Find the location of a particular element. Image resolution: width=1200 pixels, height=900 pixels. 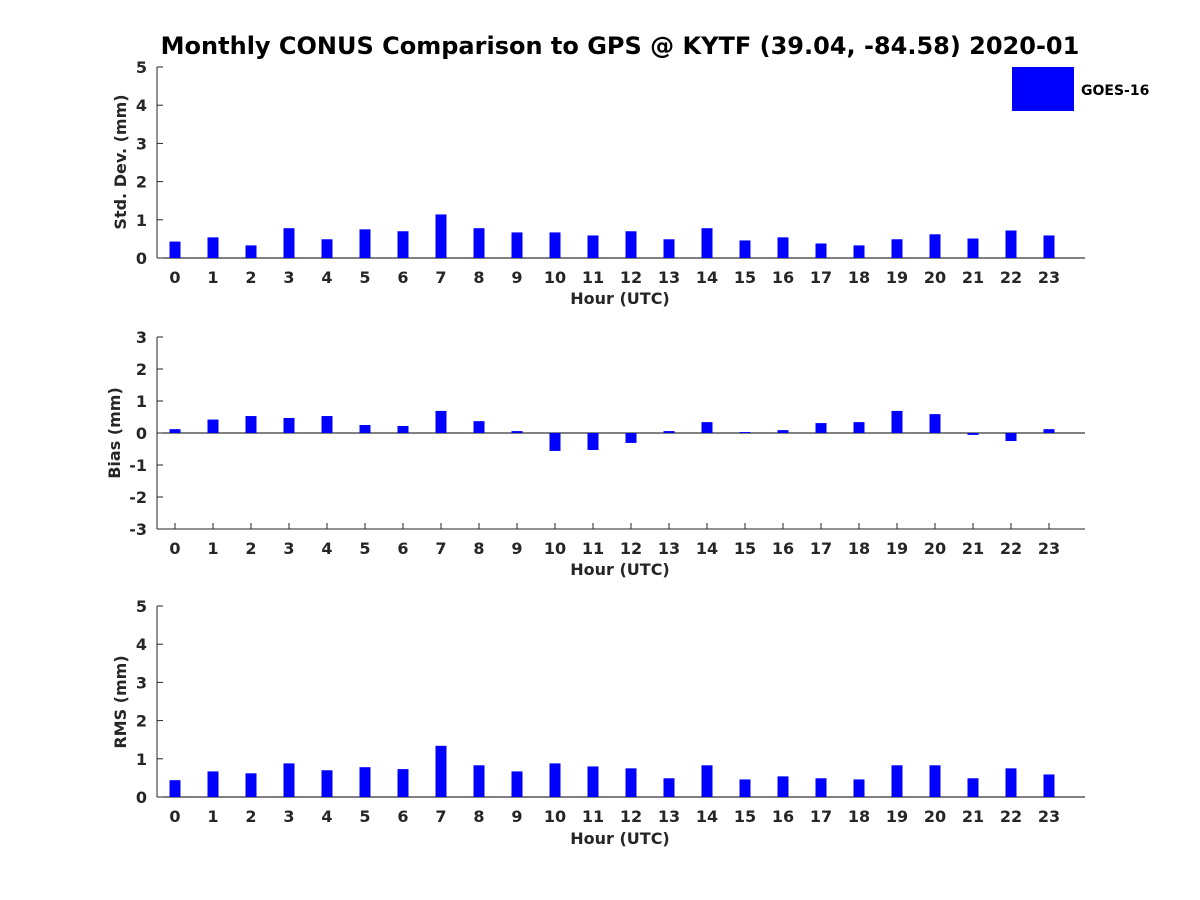

y-tick-label: 3 is located at coordinates (141, 337).